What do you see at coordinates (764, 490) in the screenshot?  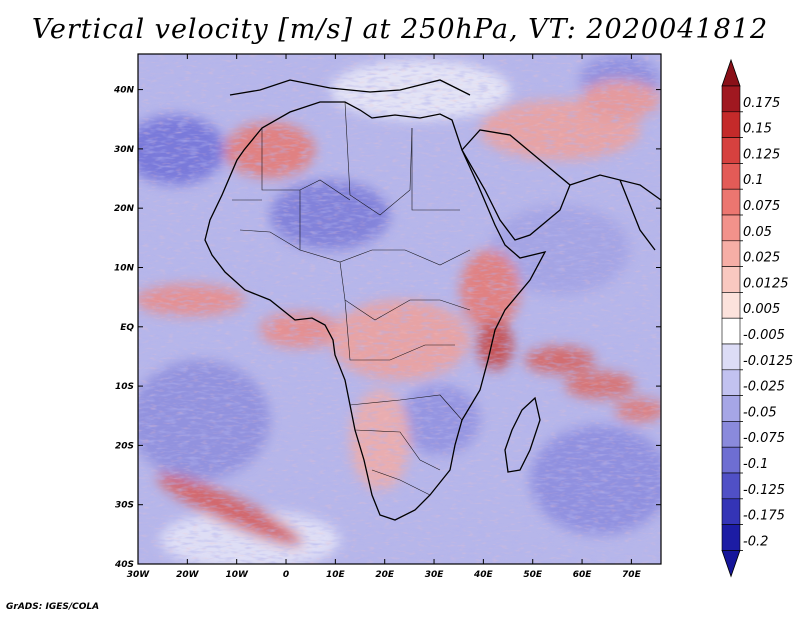 I see `colorbar-label: -0.125` at bounding box center [764, 490].